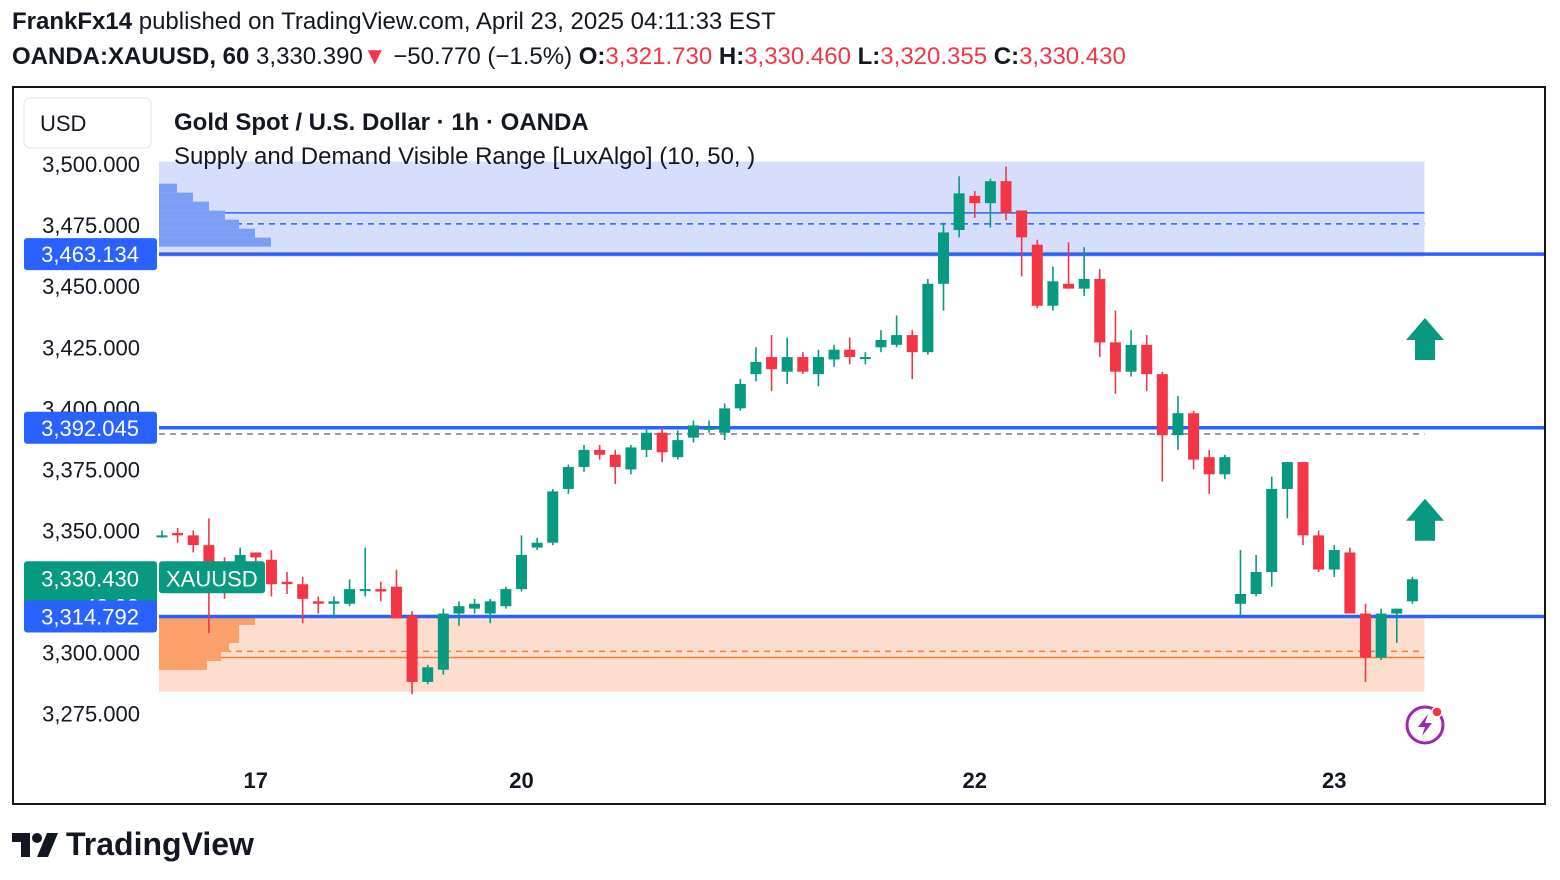  I want to click on open-label: O:, so click(592, 56).